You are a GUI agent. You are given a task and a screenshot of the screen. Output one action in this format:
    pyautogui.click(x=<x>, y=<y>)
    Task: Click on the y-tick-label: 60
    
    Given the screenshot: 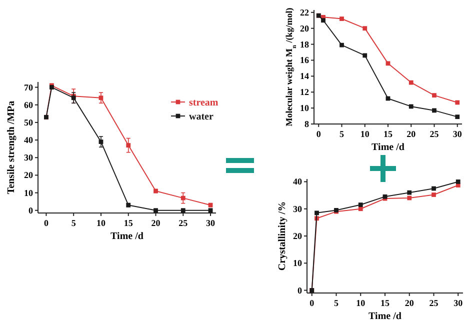 What is the action you would take?
    pyautogui.click(x=29, y=105)
    